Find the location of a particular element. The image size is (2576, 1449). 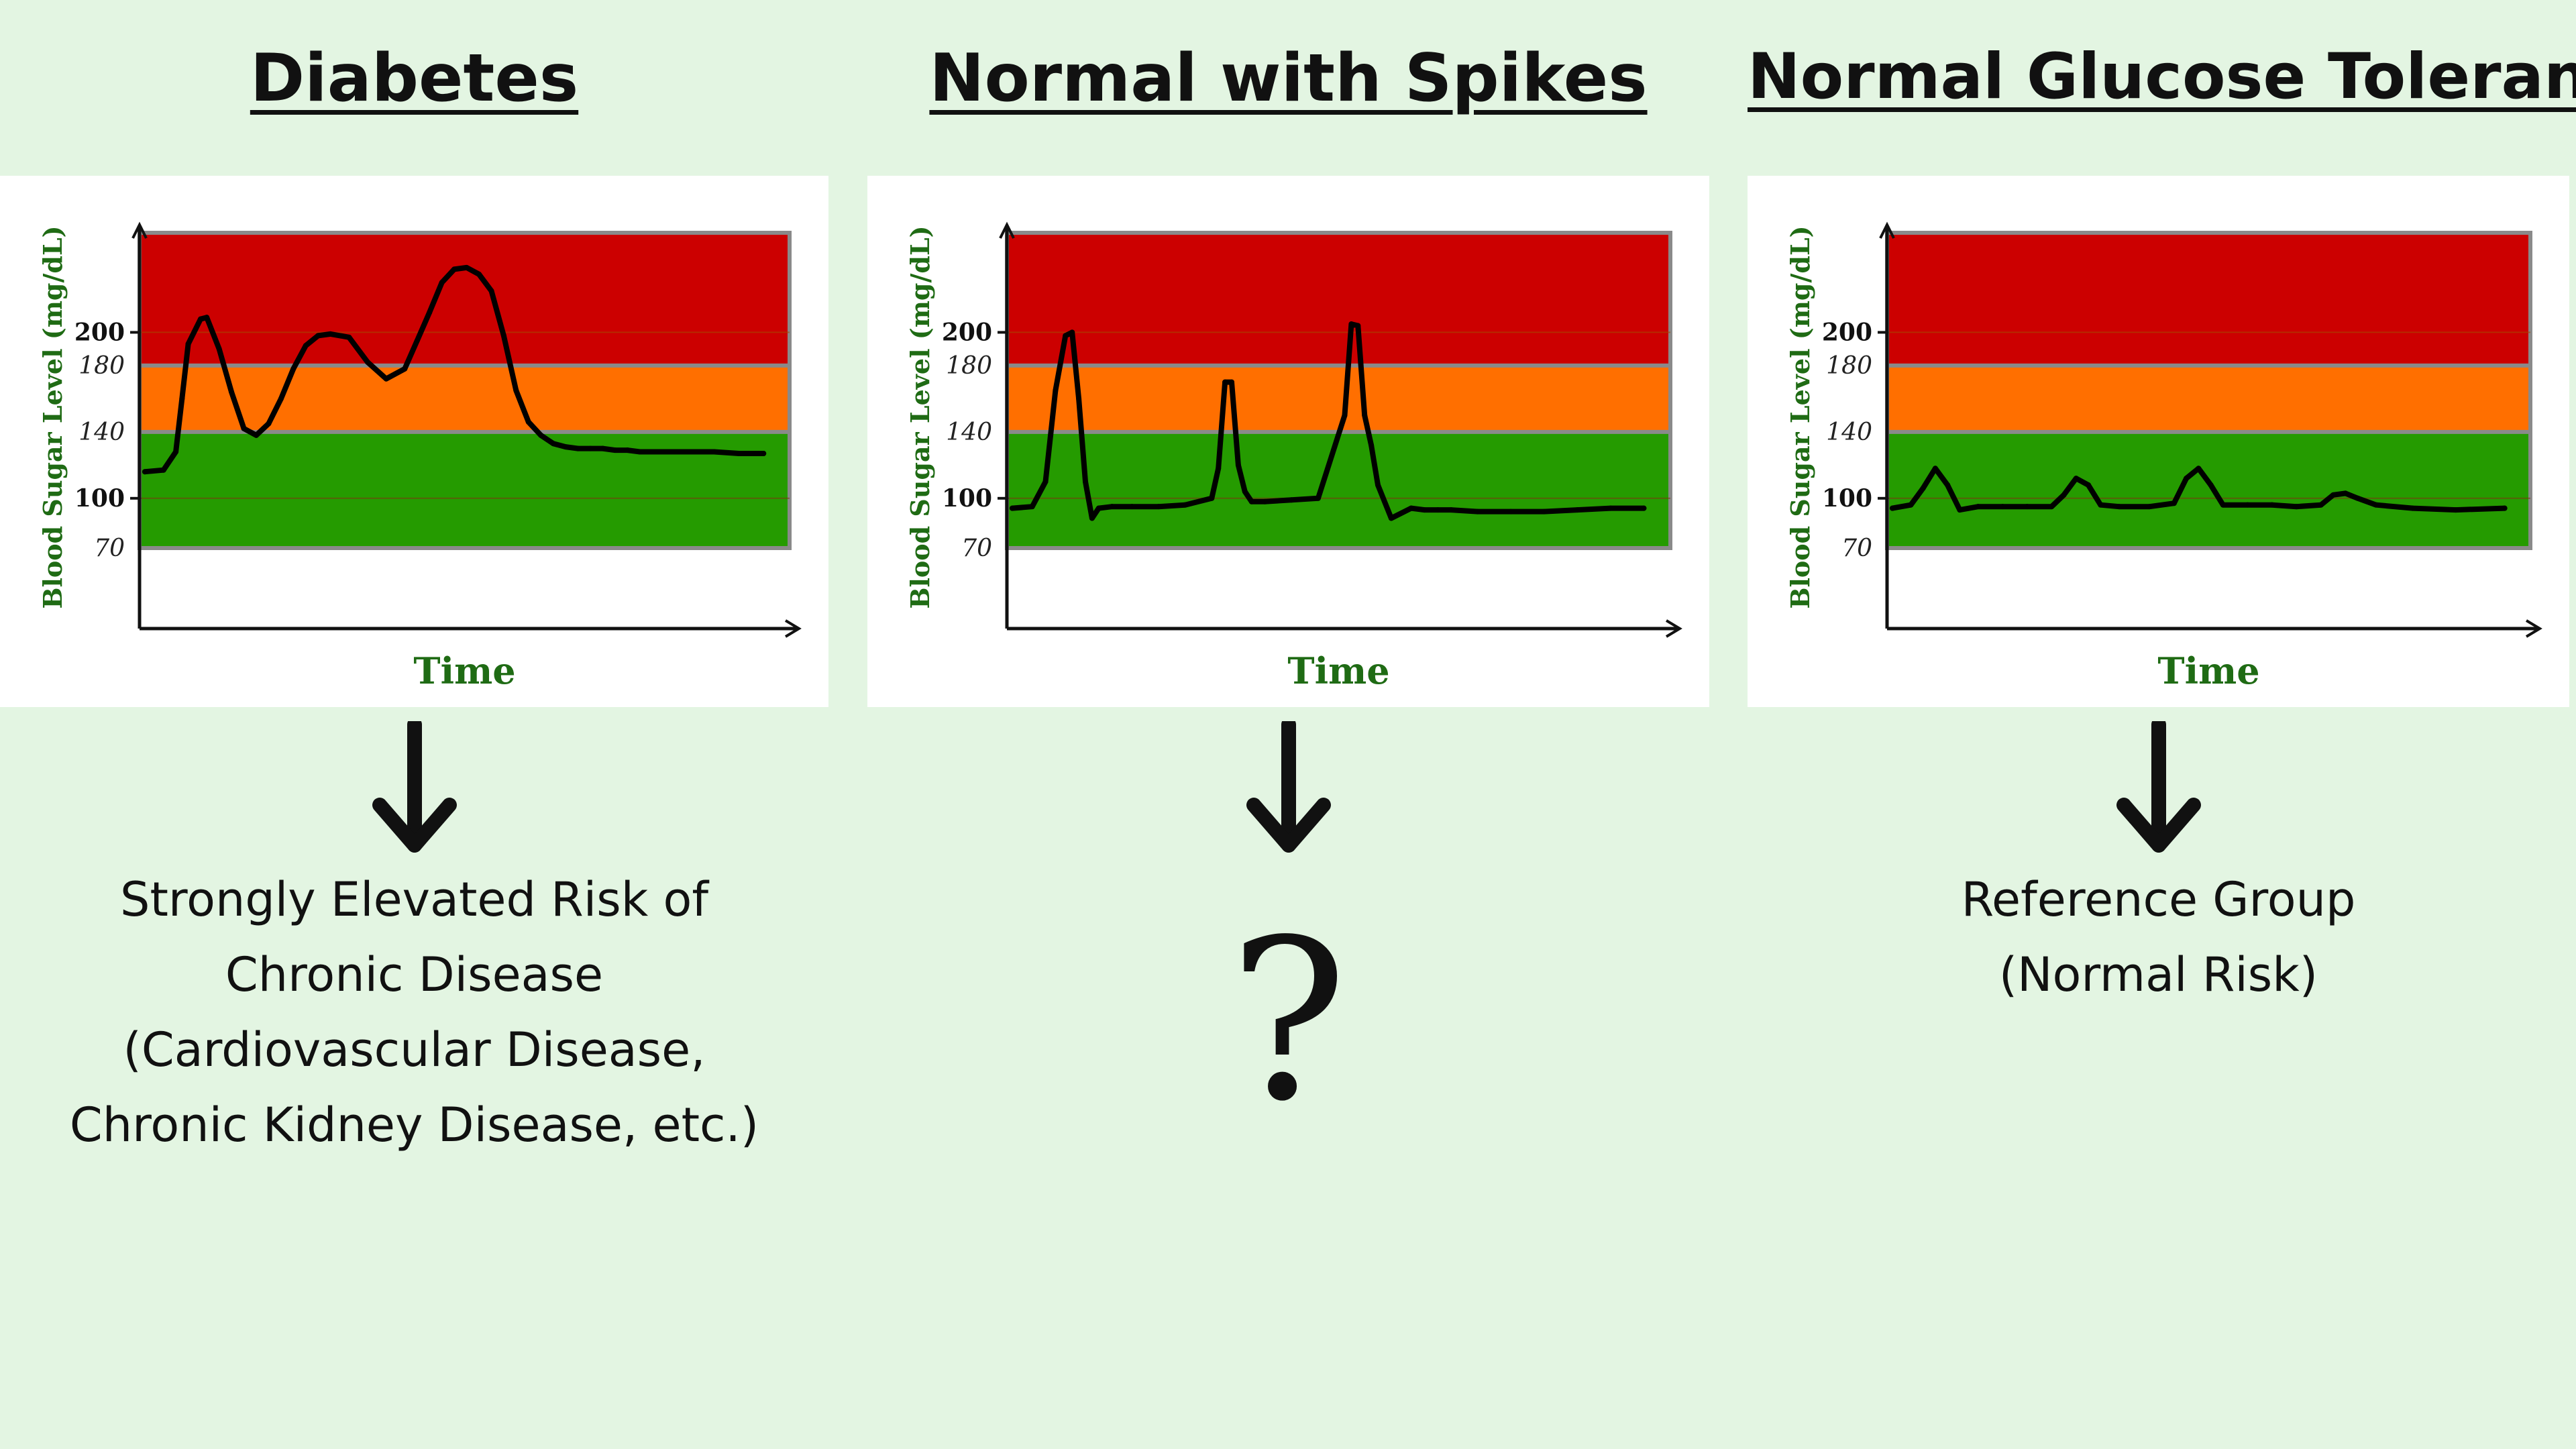

y-tick-label: 200 is located at coordinates (1847, 332).